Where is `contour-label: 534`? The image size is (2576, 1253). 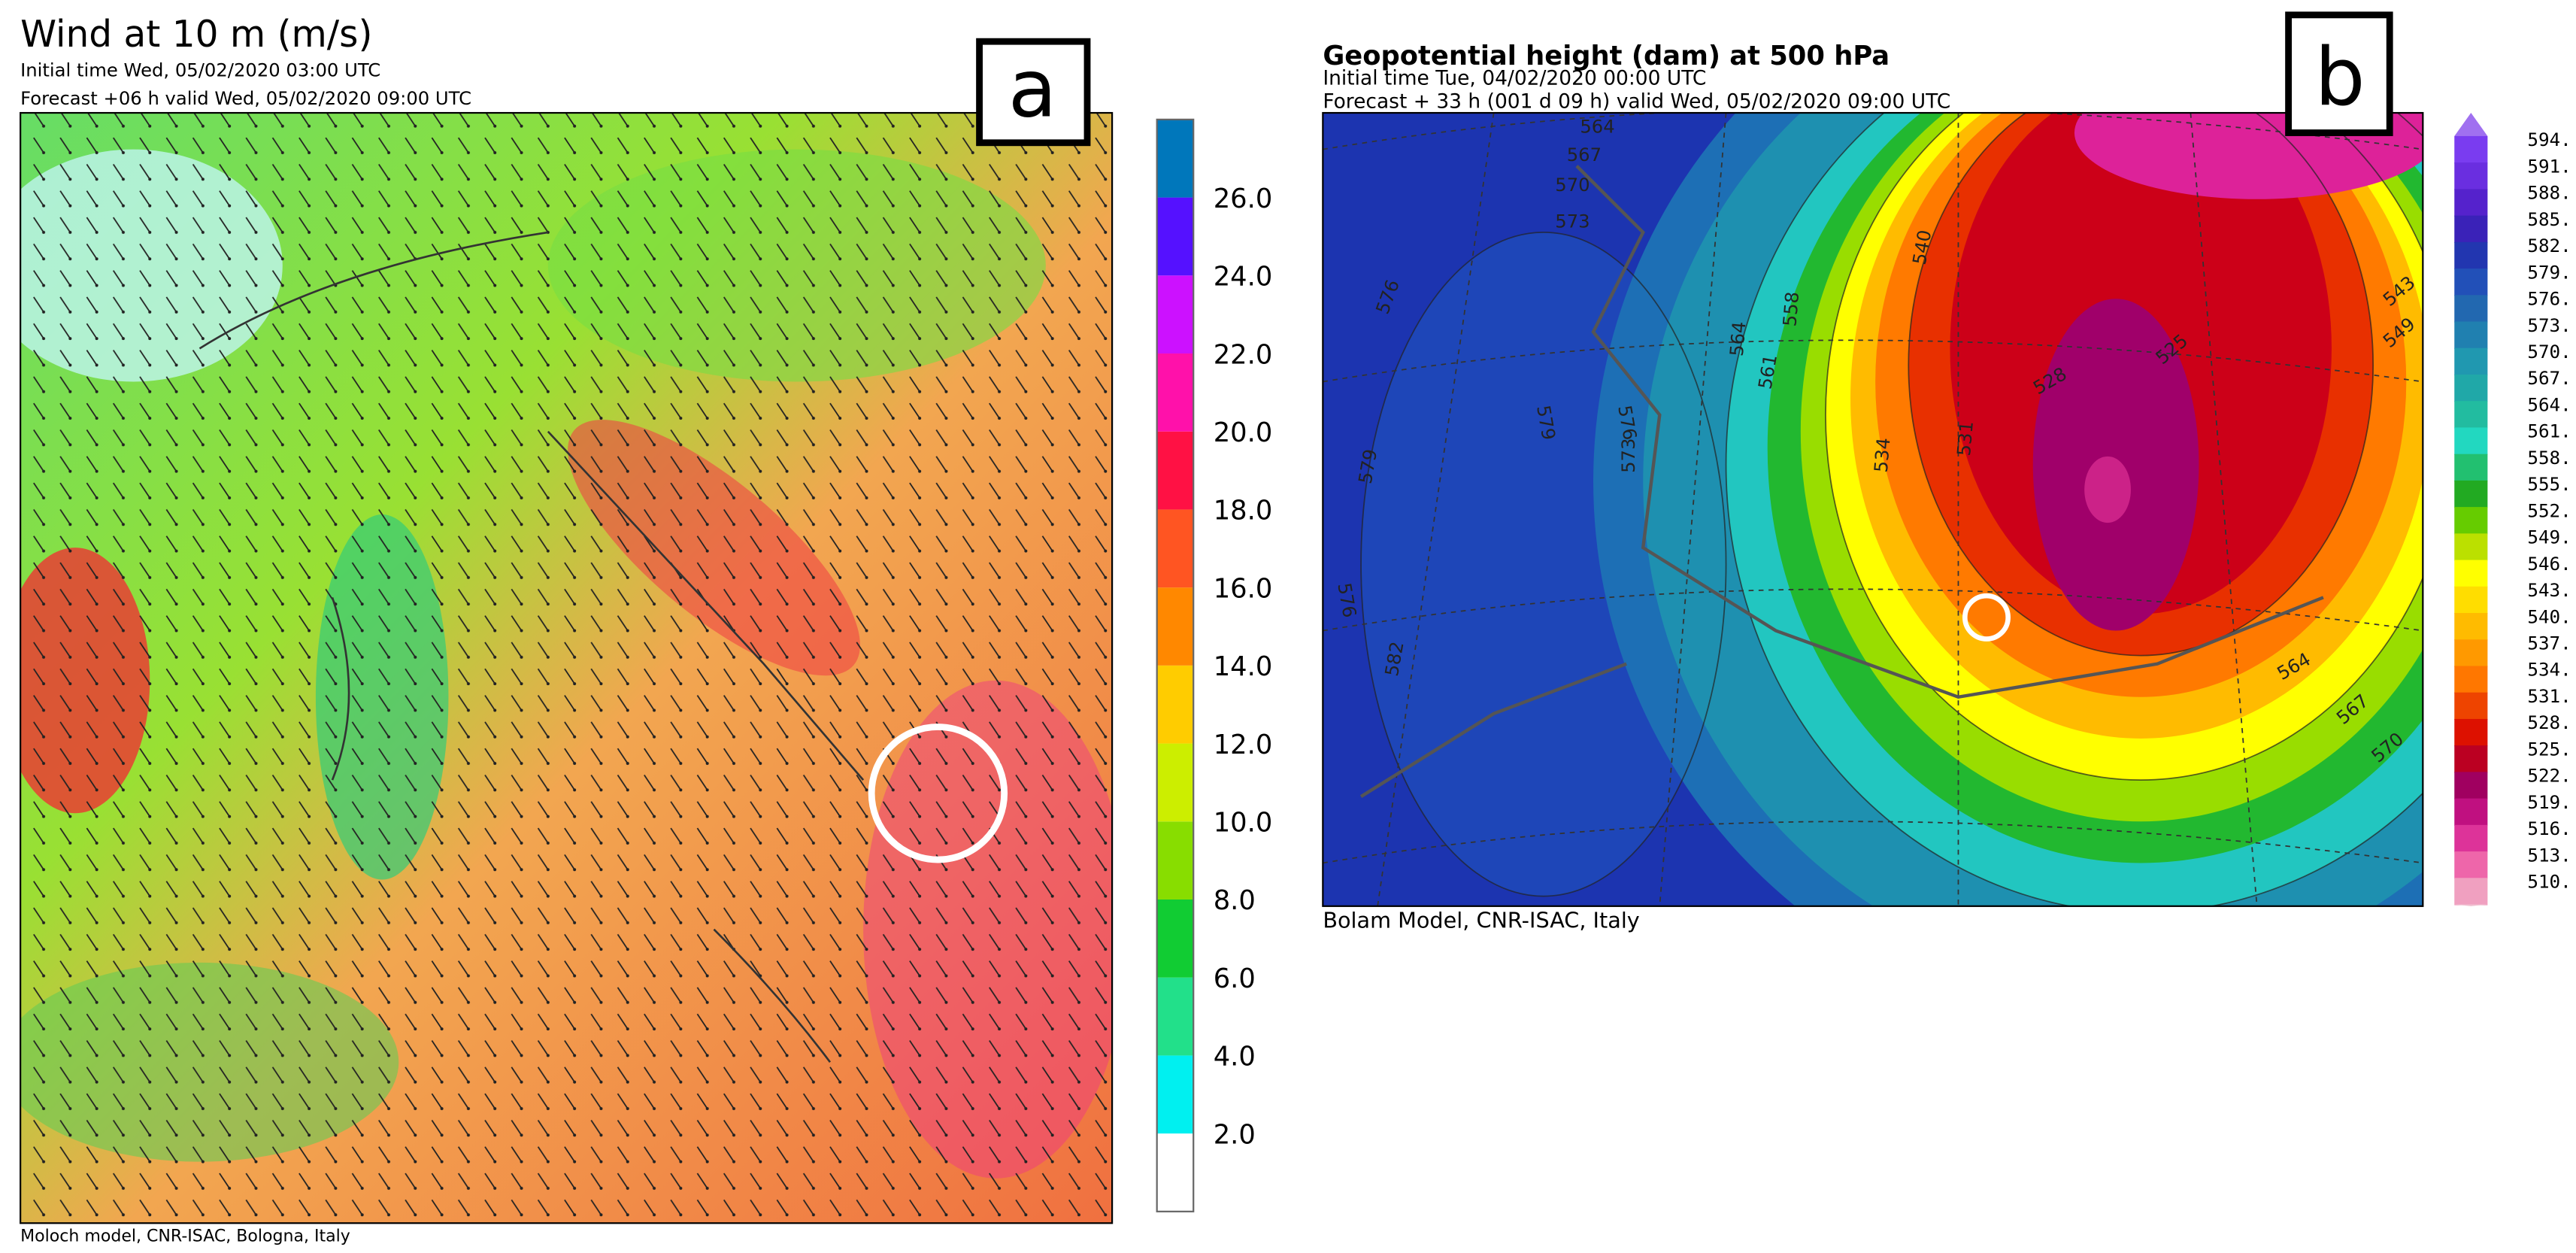 contour-label: 534 is located at coordinates (1882, 456).